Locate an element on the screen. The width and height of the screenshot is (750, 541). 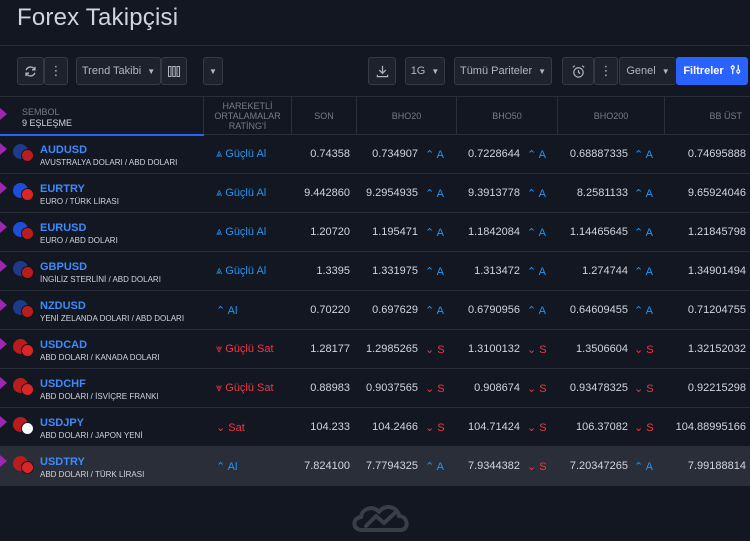
last-price: 0.70220 is located at coordinates (330, 310).